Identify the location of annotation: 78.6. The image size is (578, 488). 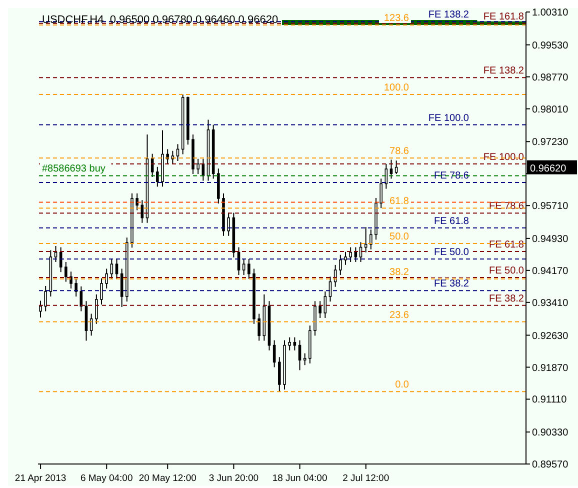
(400, 152).